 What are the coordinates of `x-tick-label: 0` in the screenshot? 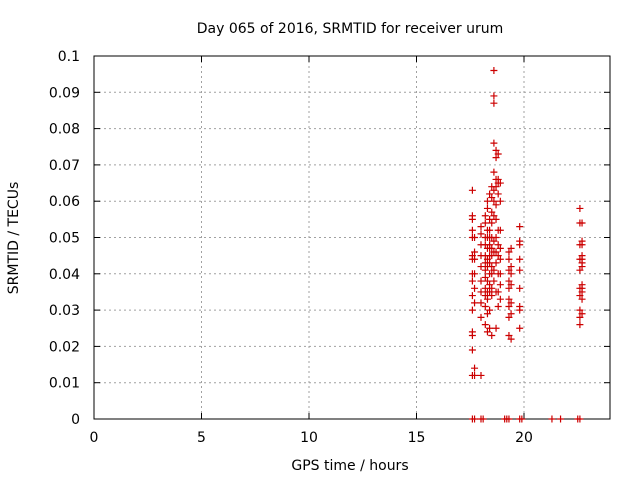 It's located at (94, 438).